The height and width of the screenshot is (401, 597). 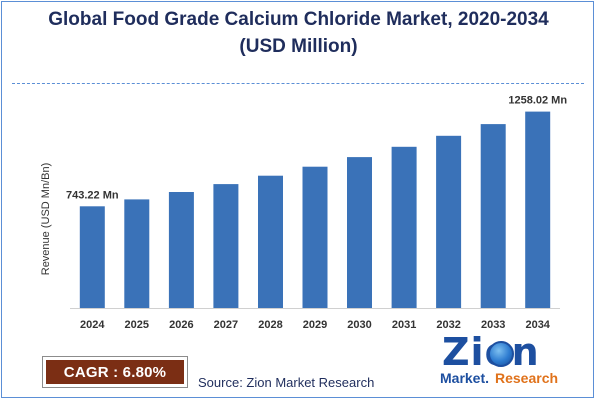 I want to click on source-text: Source: Zion Market Research, so click(x=286, y=382).